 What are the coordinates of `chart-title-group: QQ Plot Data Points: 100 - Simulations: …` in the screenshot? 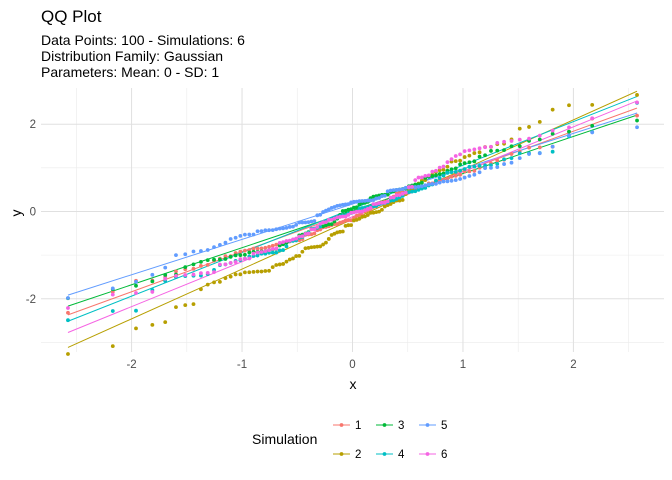 It's located at (143, 43).